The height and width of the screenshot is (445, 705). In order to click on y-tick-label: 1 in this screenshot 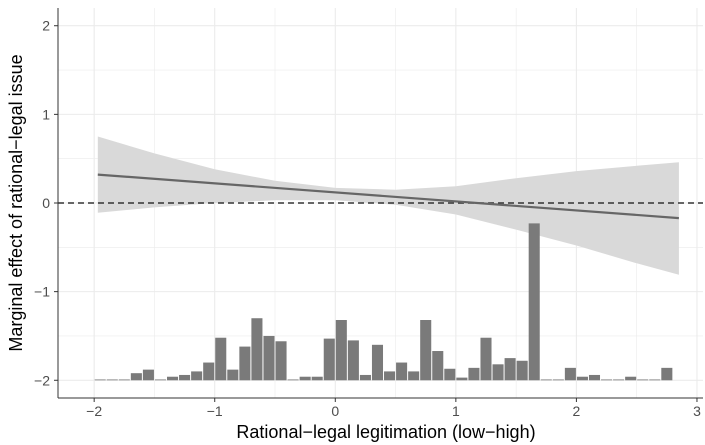, I will do `click(46, 114)`.